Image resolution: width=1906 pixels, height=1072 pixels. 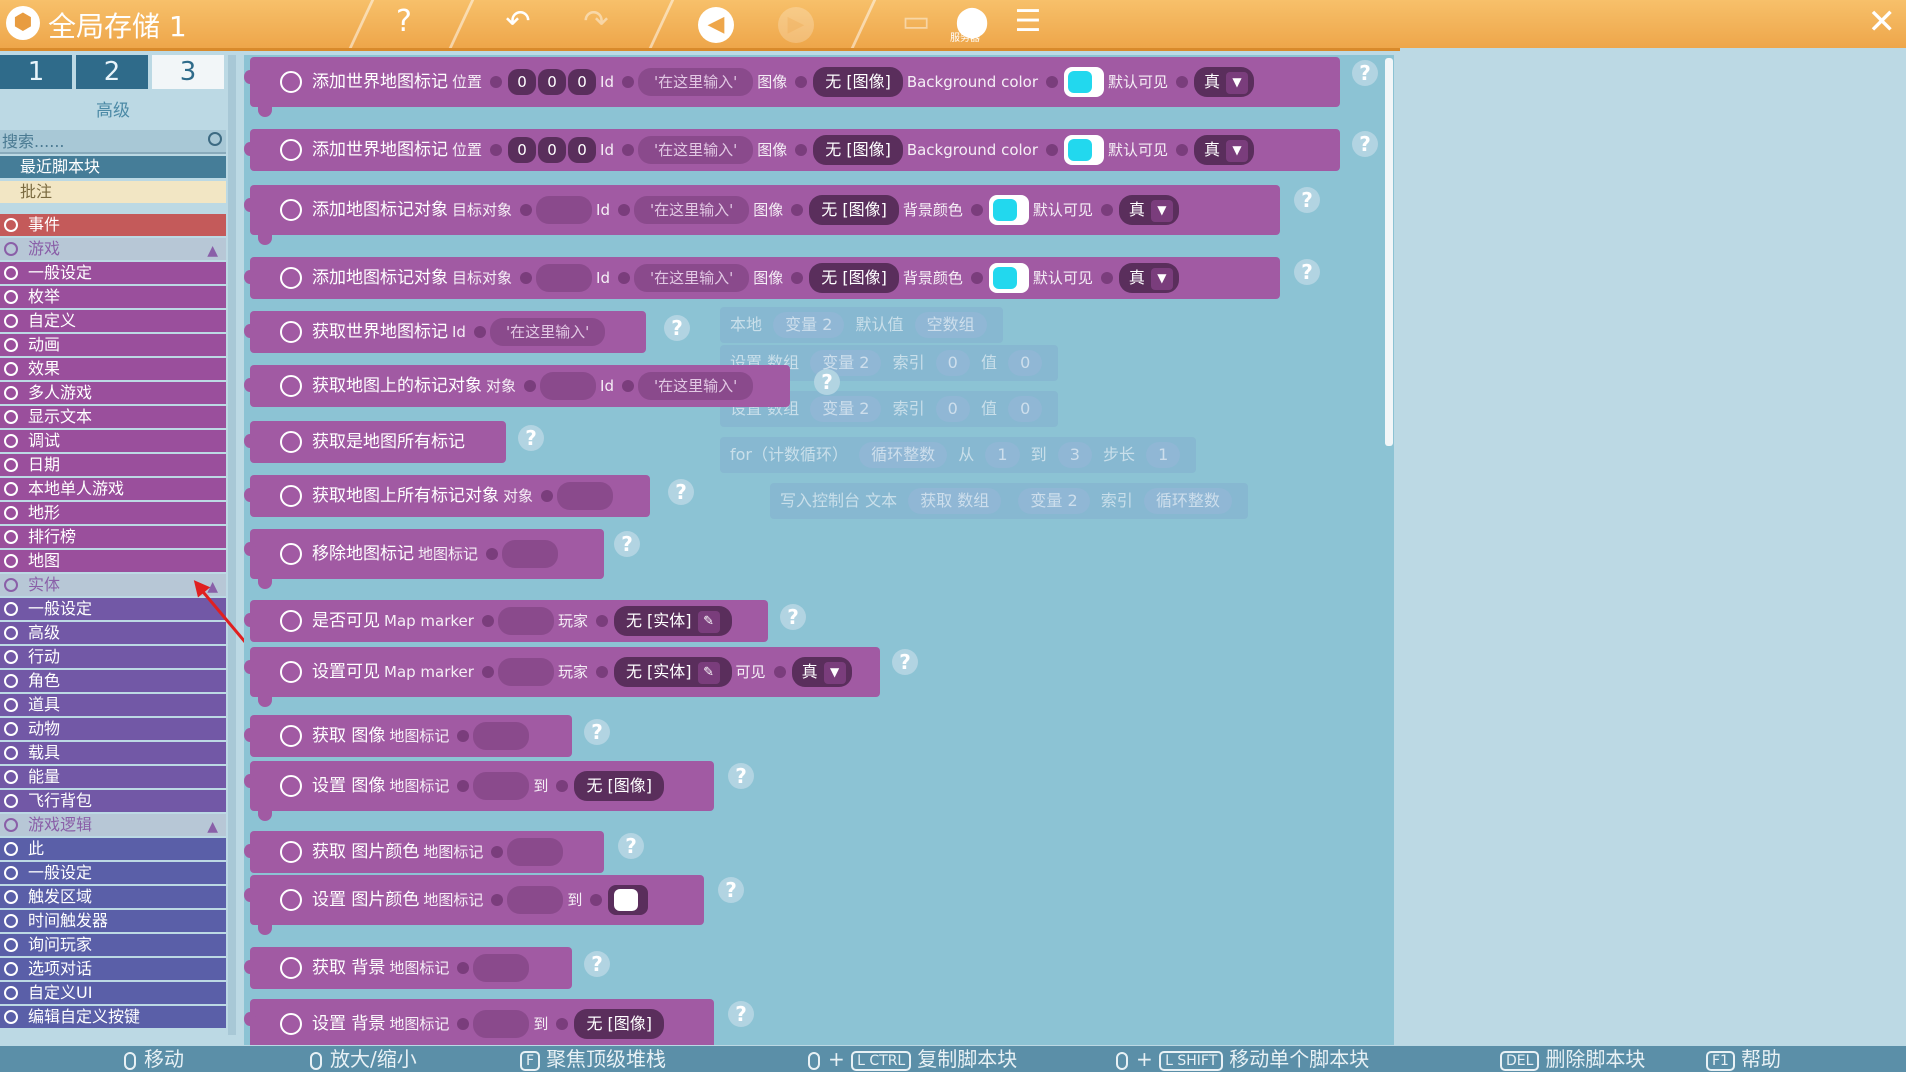 I want to click on category-item: 编辑自定义按键, so click(x=113, y=1017).